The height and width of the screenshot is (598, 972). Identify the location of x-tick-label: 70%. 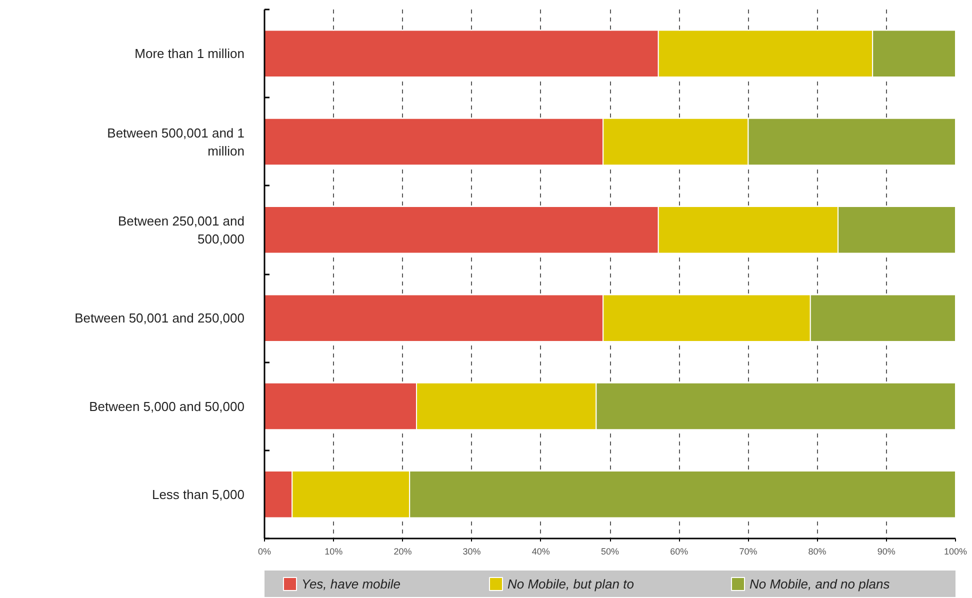
(748, 551).